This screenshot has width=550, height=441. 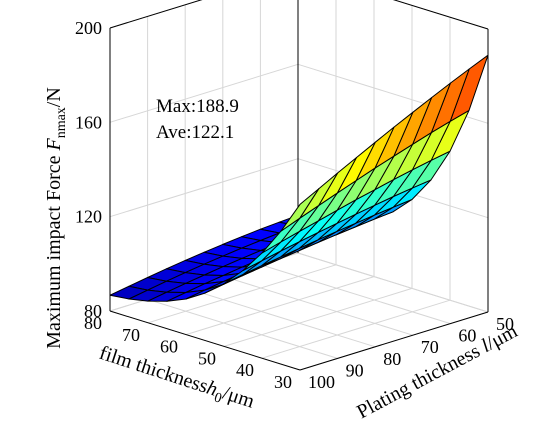 I want to click on frame-top-left-edge, so click(x=156, y=14).